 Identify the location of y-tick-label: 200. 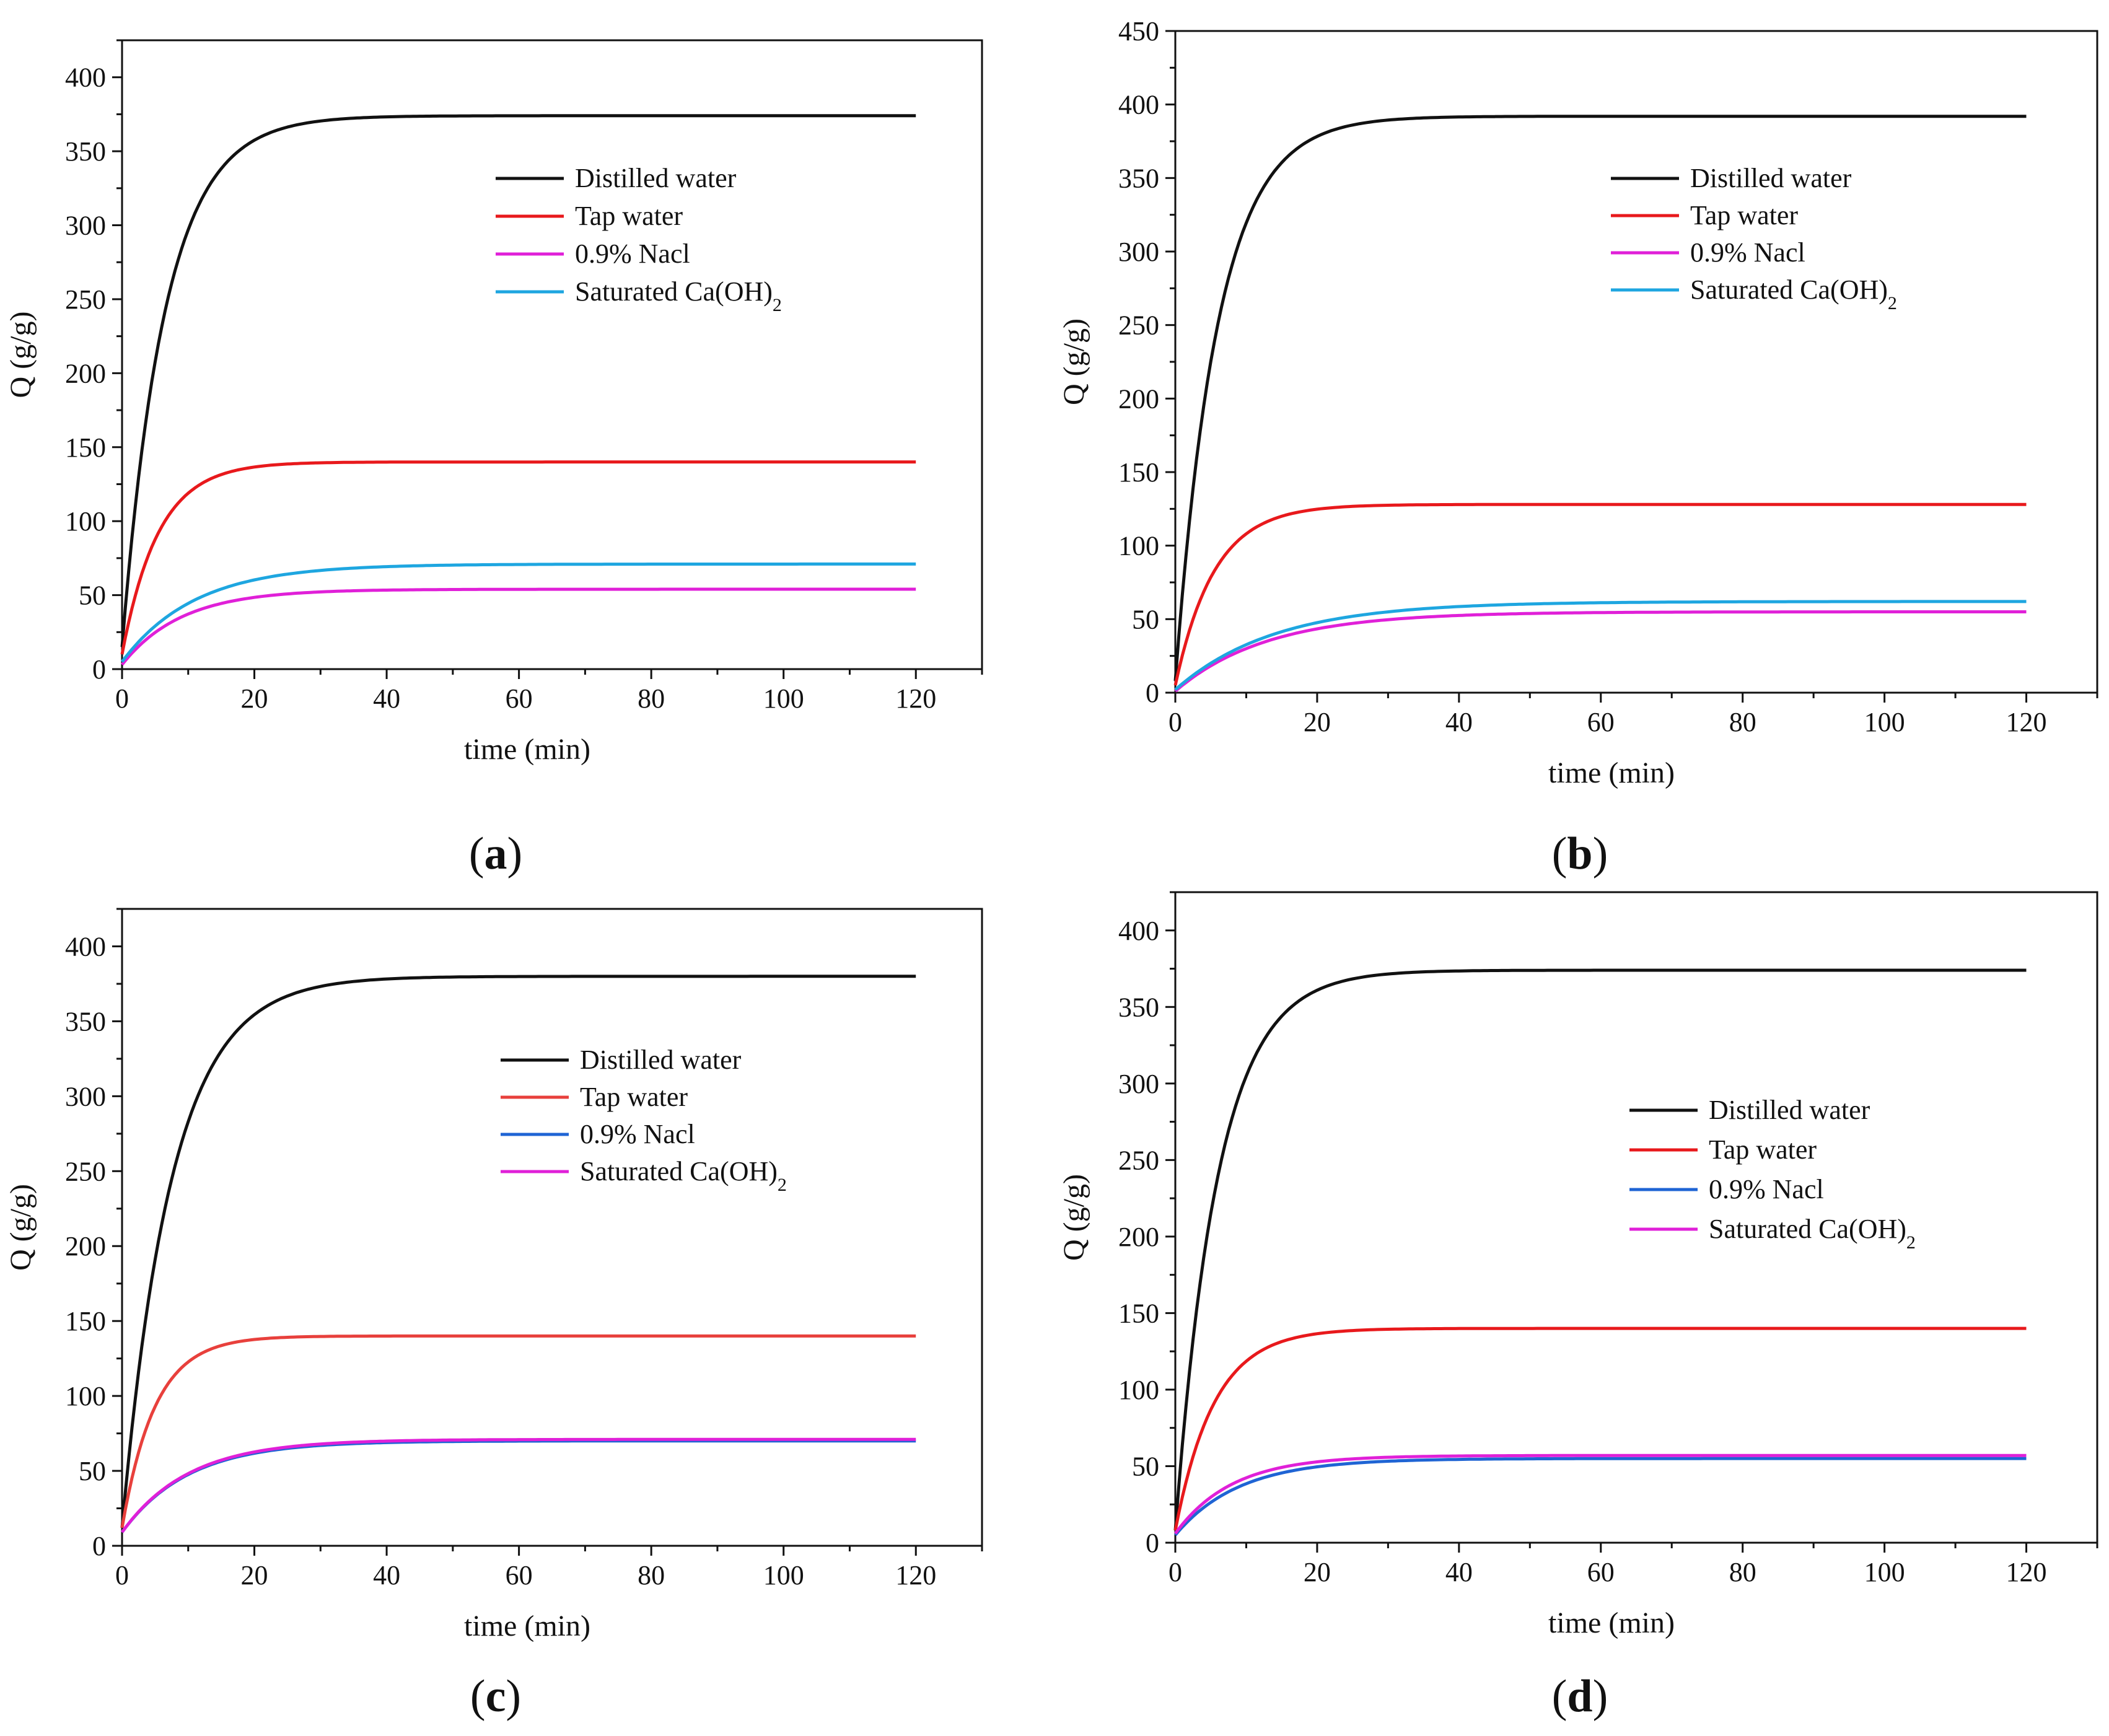
(85, 373).